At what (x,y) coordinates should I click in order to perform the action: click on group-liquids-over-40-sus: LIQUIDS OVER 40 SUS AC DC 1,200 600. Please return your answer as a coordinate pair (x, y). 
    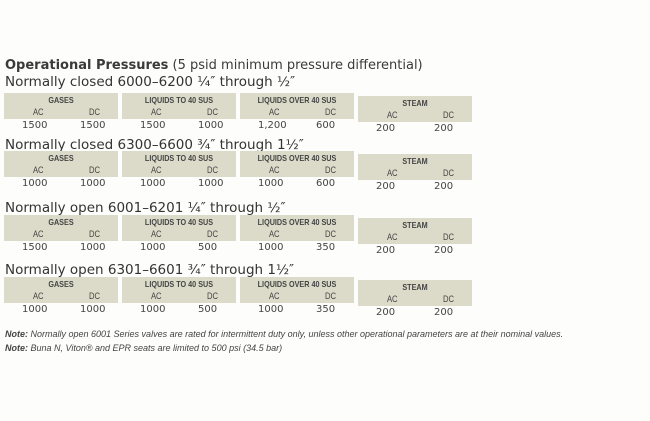
    Looking at the image, I should click on (297, 114).